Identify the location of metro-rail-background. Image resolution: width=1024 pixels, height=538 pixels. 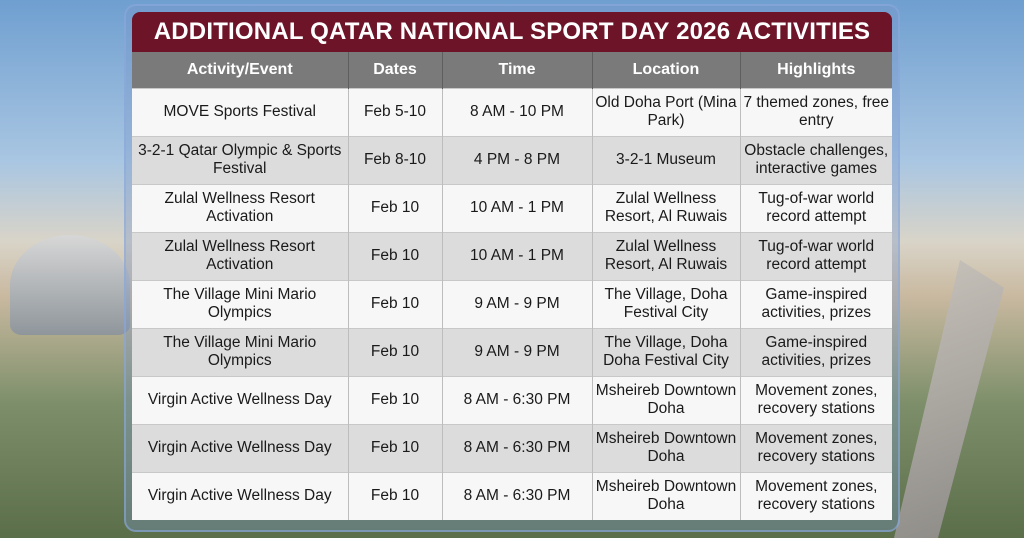
(949, 399).